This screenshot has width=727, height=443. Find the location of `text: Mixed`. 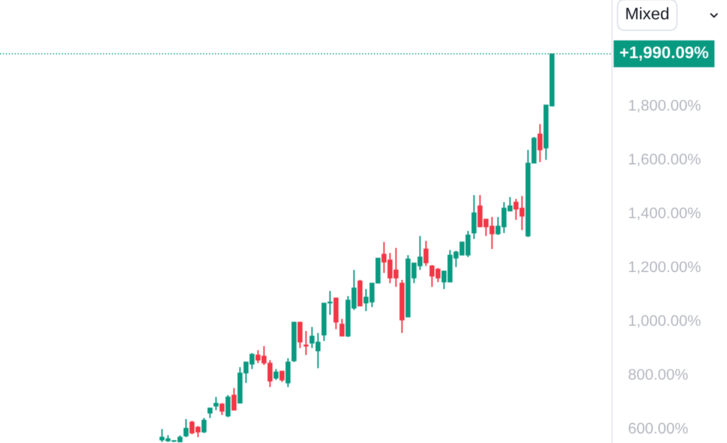

text: Mixed is located at coordinates (647, 13).